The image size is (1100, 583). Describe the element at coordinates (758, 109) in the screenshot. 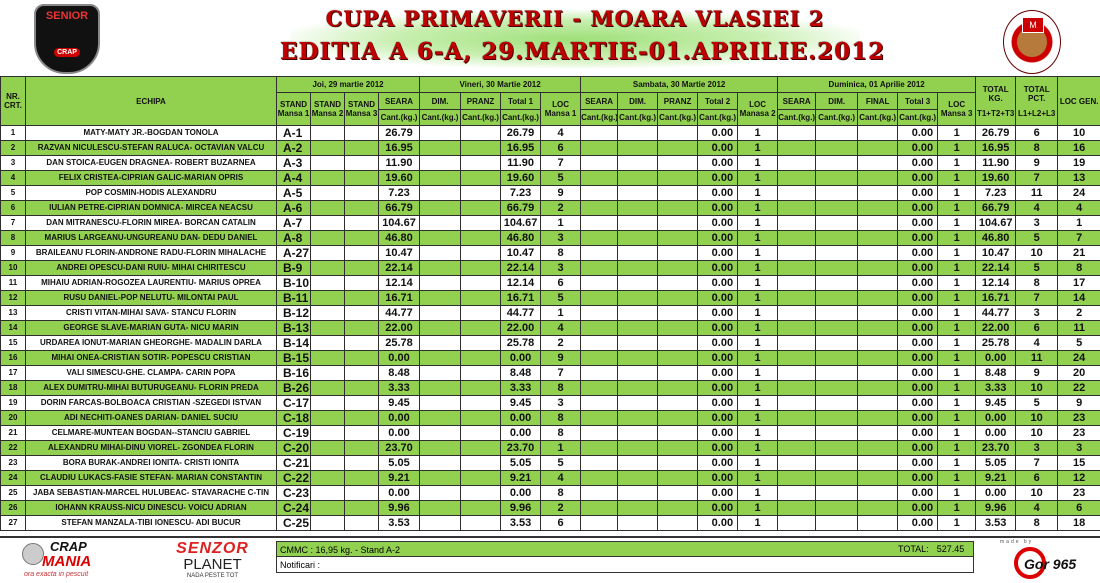

I see `col-loc-2: LOC Manasa 2` at that location.